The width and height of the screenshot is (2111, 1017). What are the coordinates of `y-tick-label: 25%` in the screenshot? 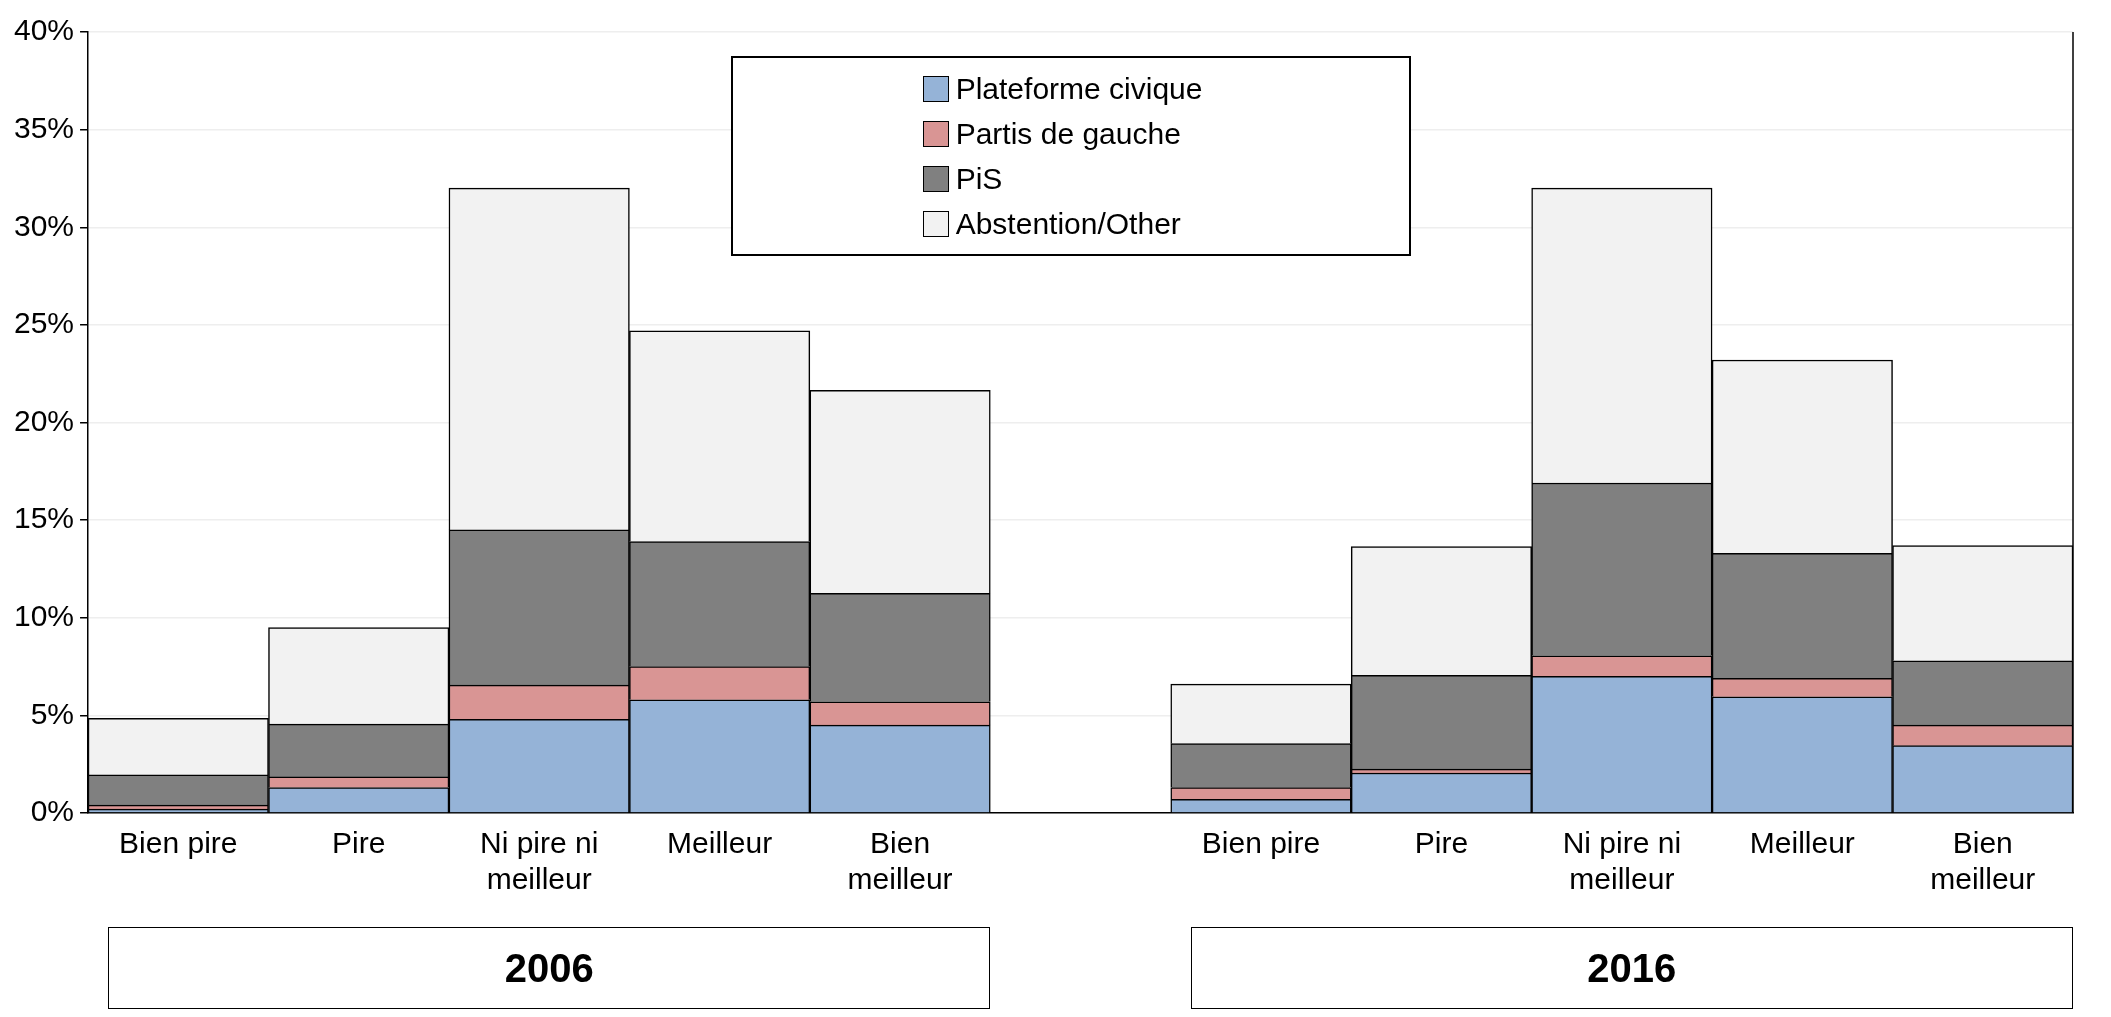 It's located at (44, 323).